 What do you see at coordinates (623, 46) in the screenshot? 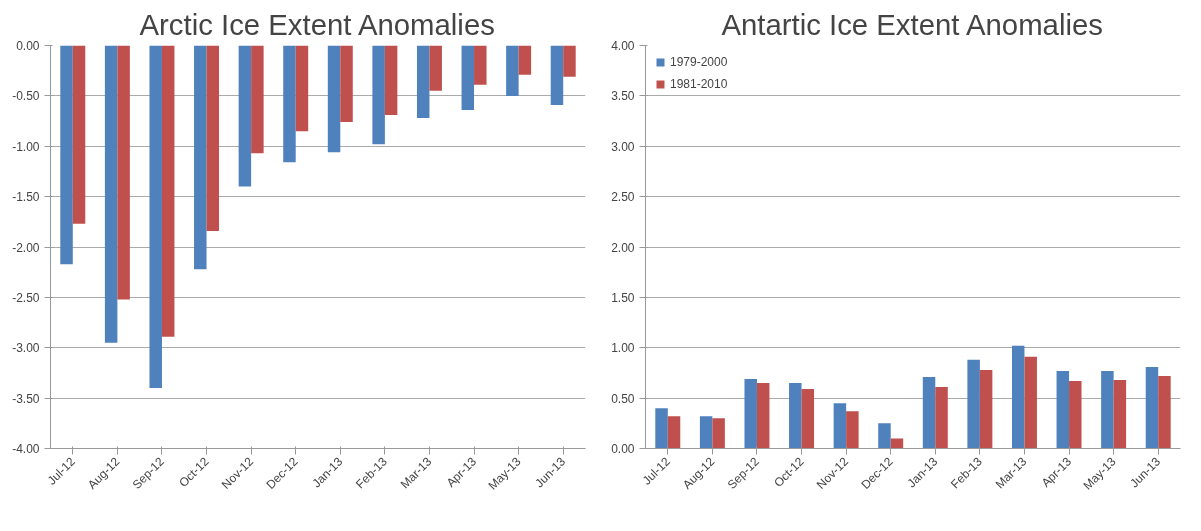
I see `y-tick-label: 4.00` at bounding box center [623, 46].